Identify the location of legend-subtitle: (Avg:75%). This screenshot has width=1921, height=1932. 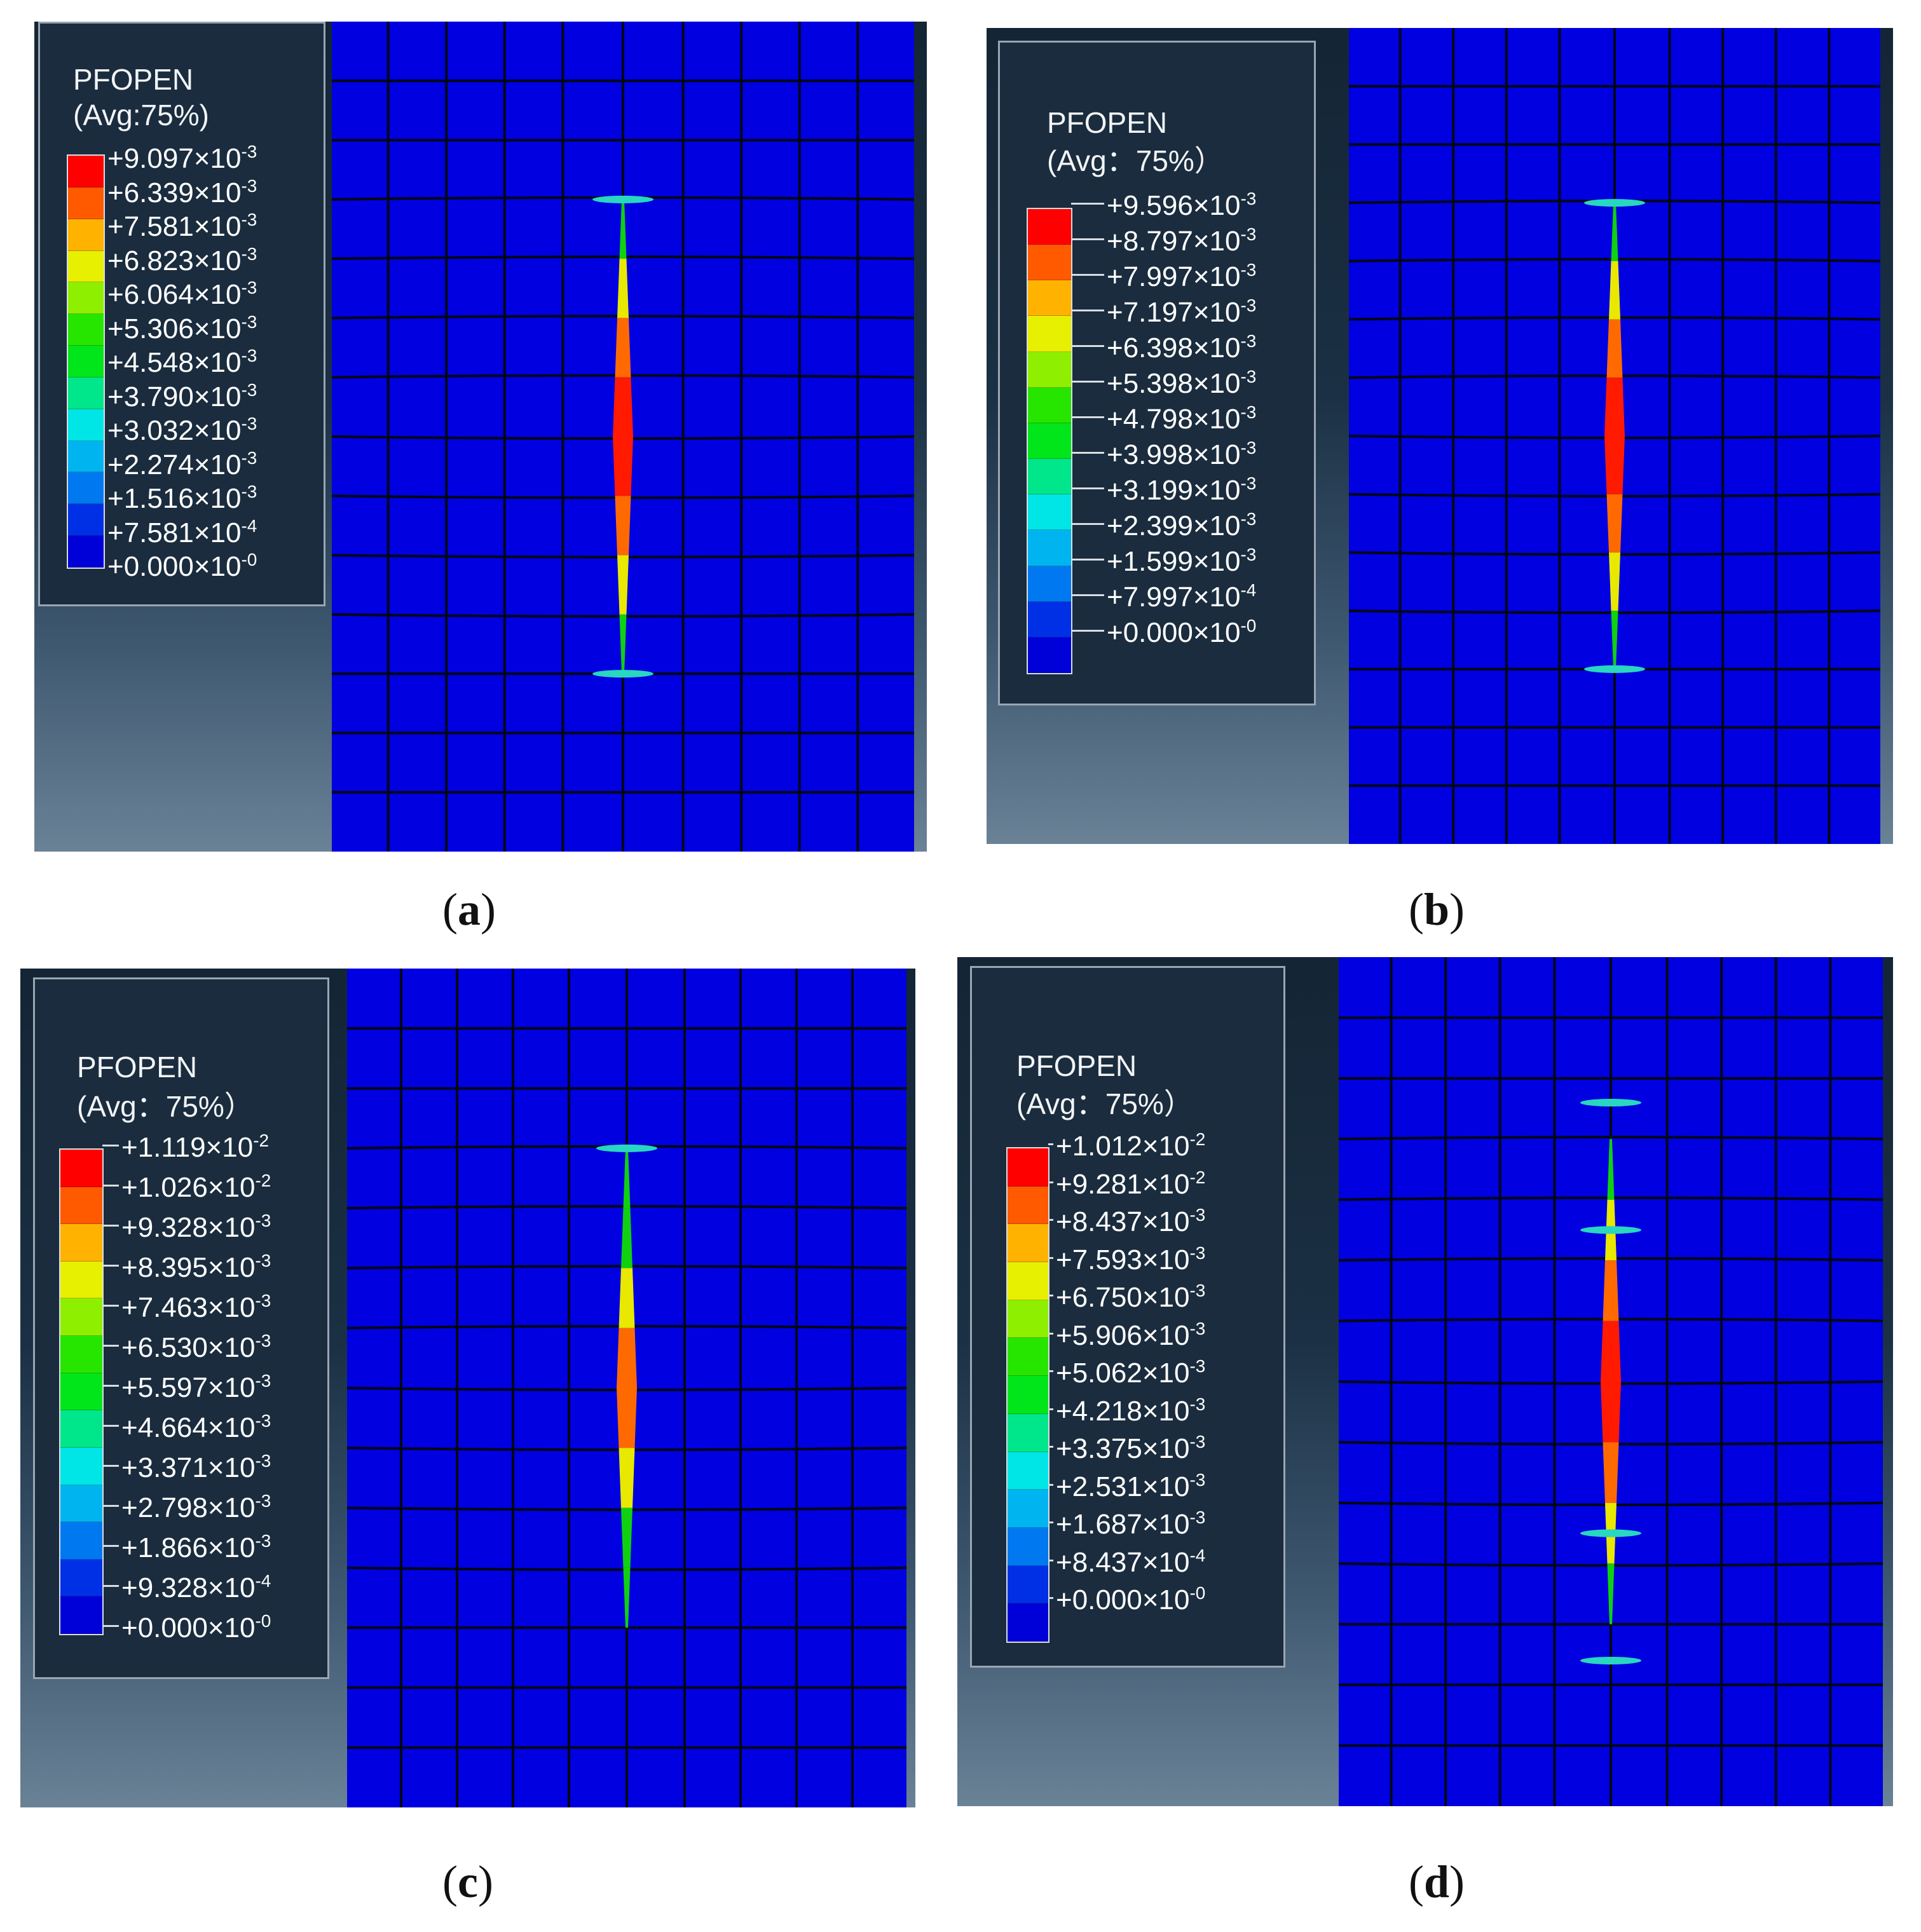
(141, 116).